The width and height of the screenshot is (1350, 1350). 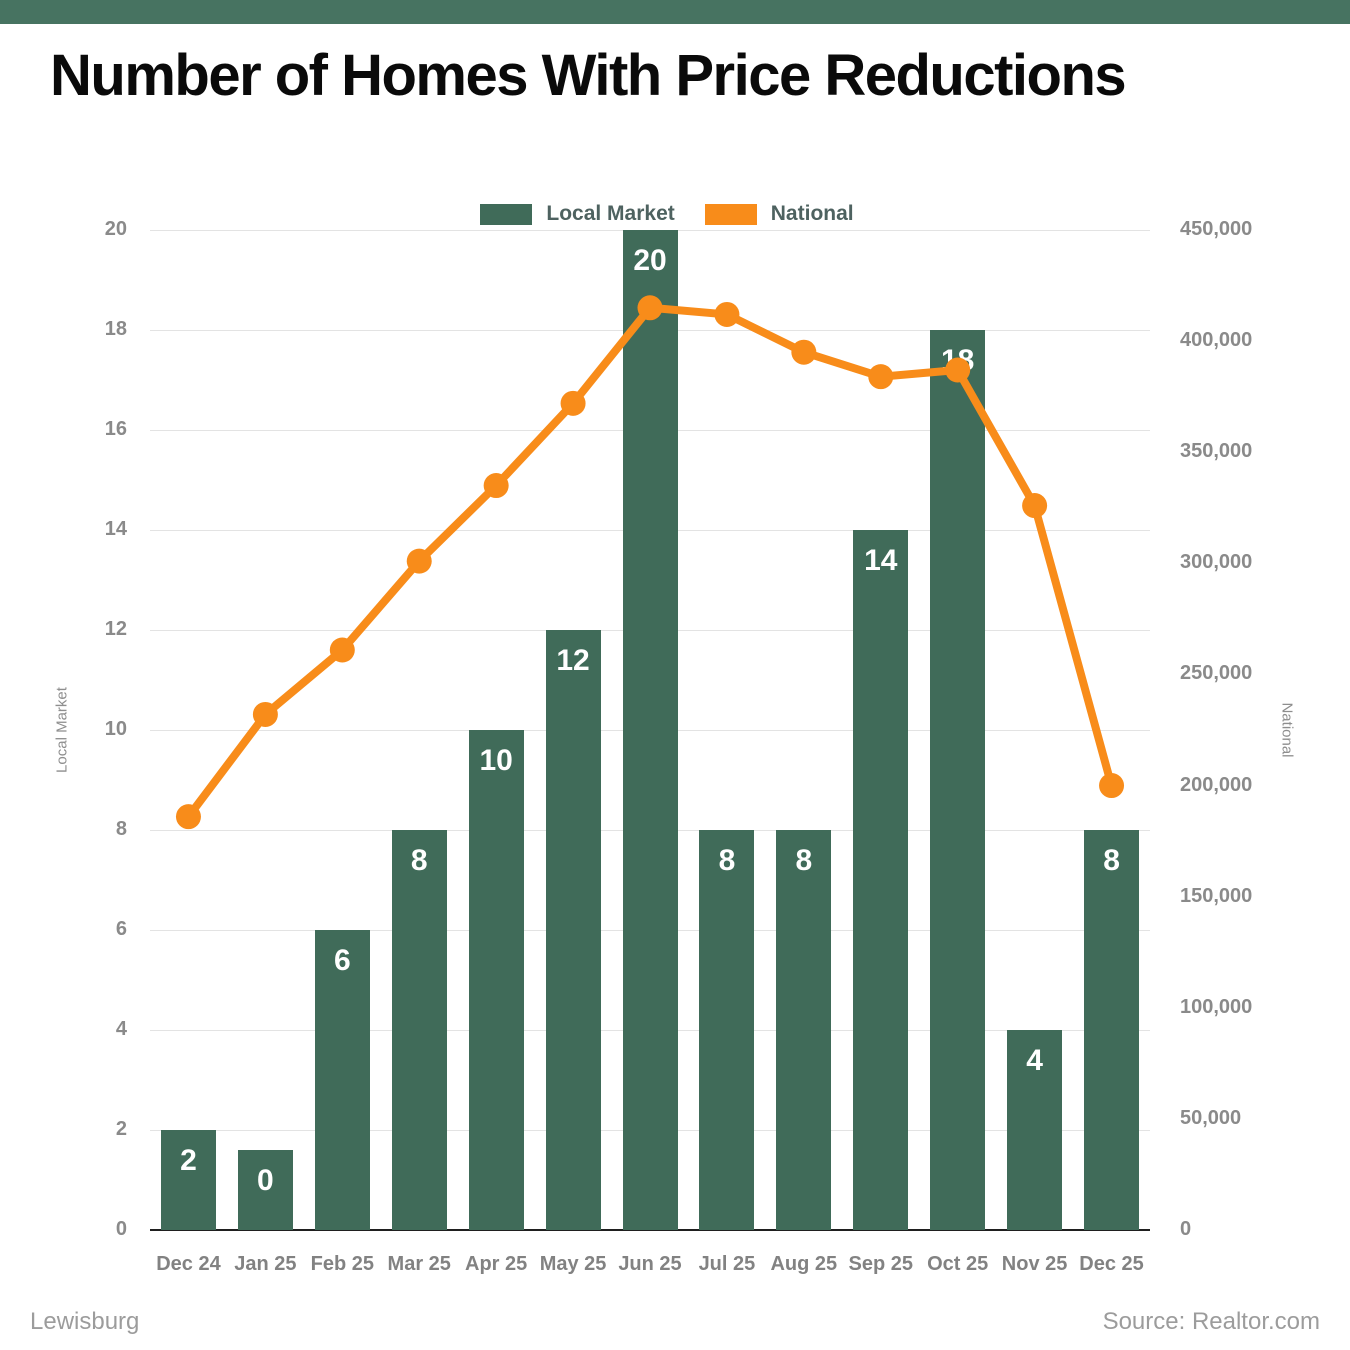 I want to click on right-axis-tick: 100,000, so click(x=1216, y=1006).